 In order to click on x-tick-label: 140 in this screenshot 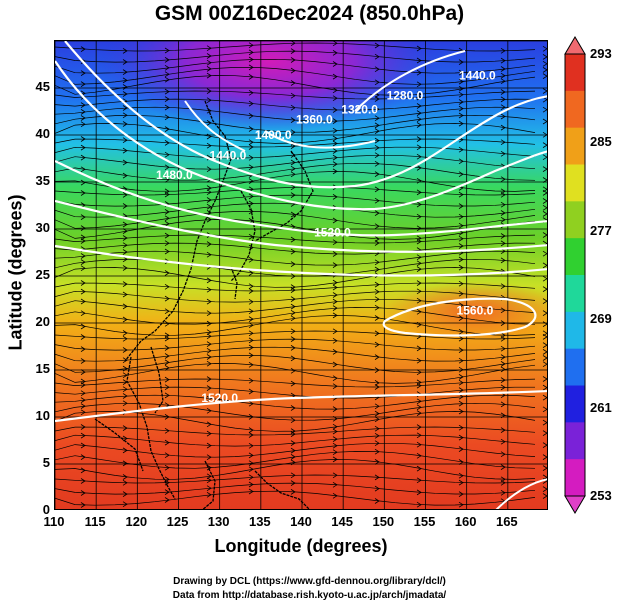, I will do `click(301, 521)`.